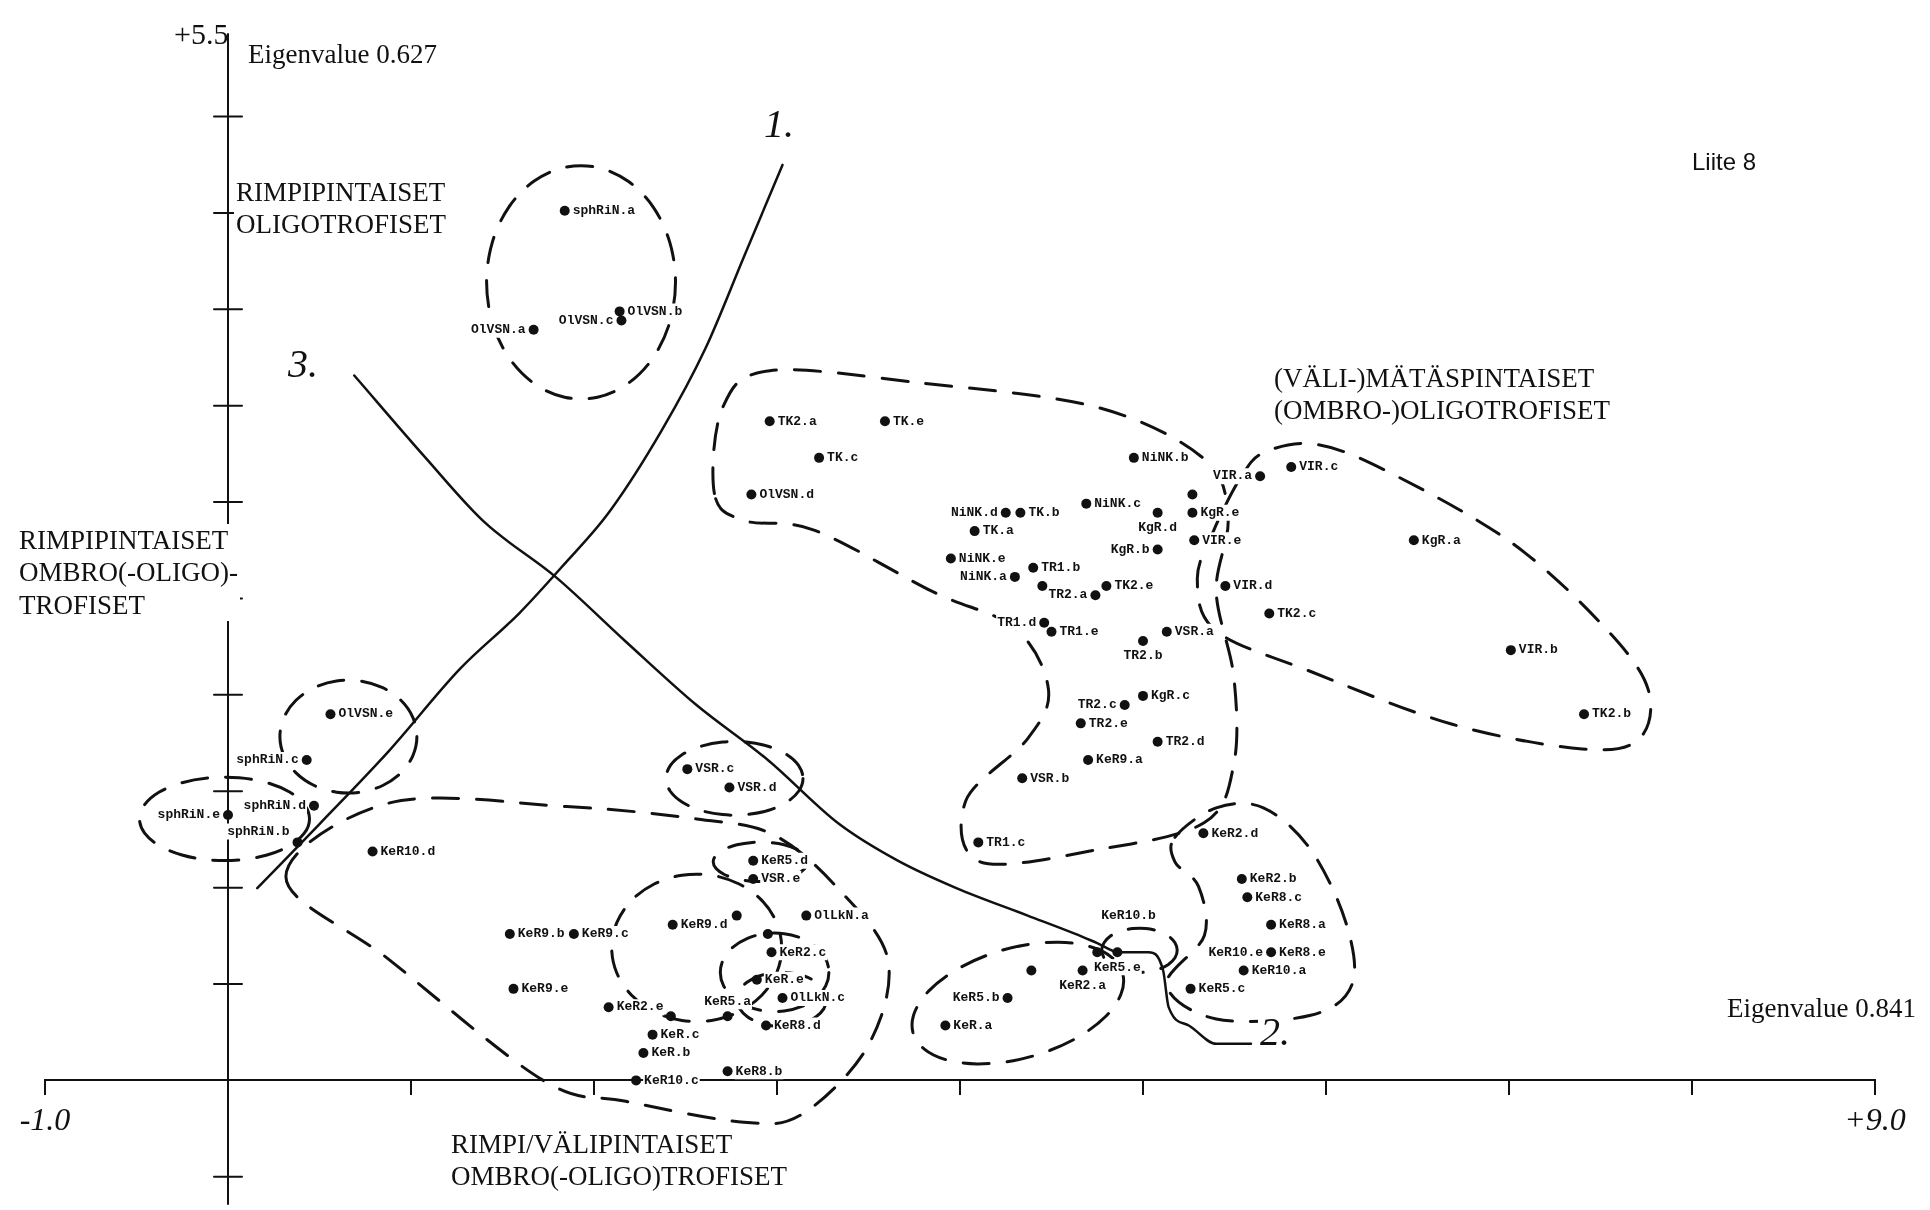 Image resolution: width=1930 pixels, height=1210 pixels. Describe the element at coordinates (1319, 467) in the screenshot. I see `annotation: VIR.c` at that location.